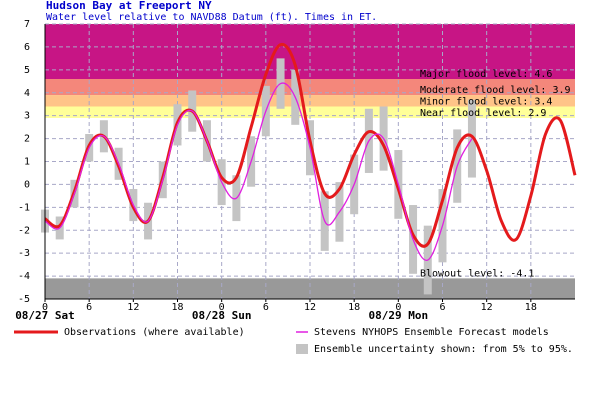  Describe the element at coordinates (483, 113) in the screenshot. I see `flood-level-label: Near flood level: 2.9` at that location.